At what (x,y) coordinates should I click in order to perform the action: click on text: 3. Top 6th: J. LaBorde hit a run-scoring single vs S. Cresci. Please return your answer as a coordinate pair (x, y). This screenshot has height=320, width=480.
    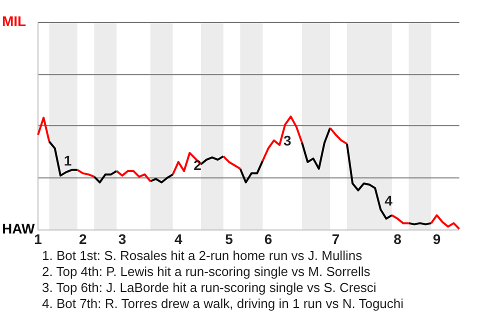
    Looking at the image, I should click on (209, 287).